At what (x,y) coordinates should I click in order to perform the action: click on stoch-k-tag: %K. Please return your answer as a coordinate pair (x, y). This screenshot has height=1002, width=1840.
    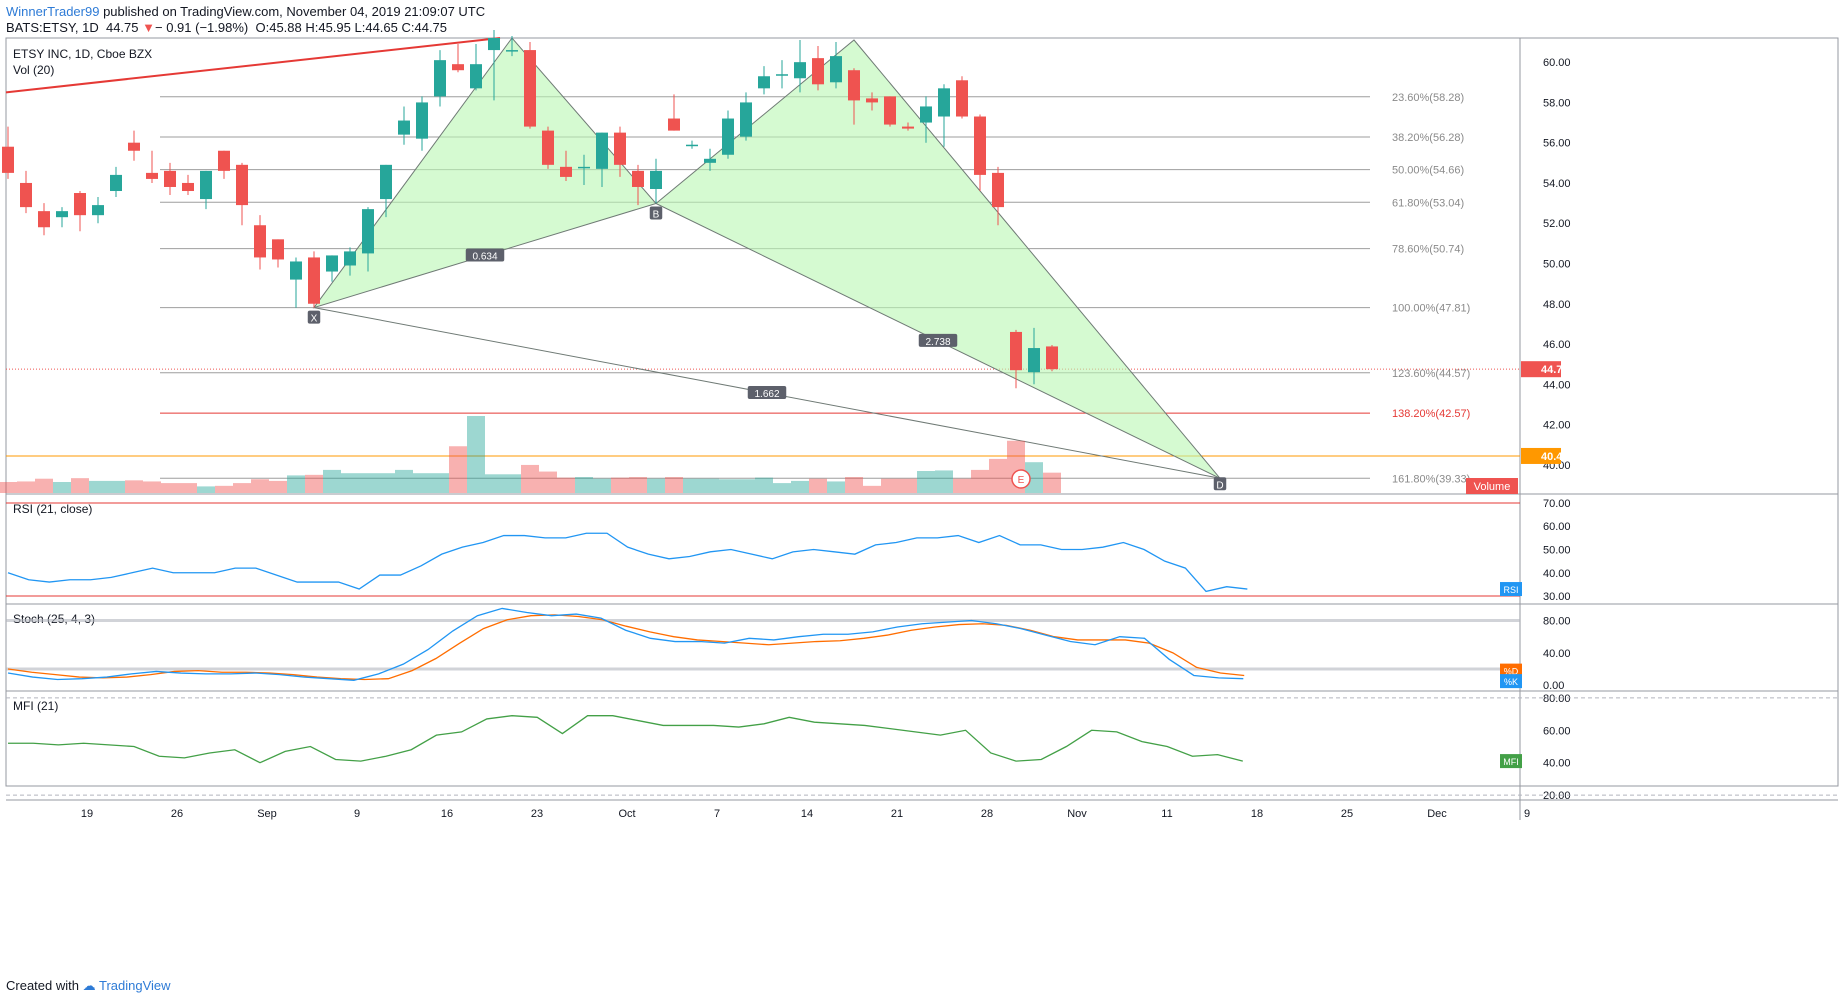
    Looking at the image, I should click on (1511, 682).